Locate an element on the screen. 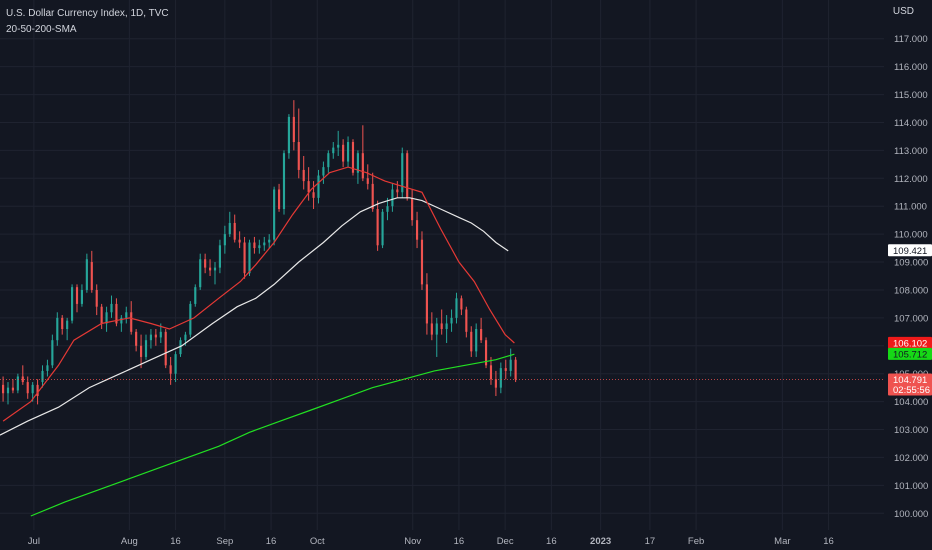  indicator-label: 20-50-200-SMA is located at coordinates (41, 29).